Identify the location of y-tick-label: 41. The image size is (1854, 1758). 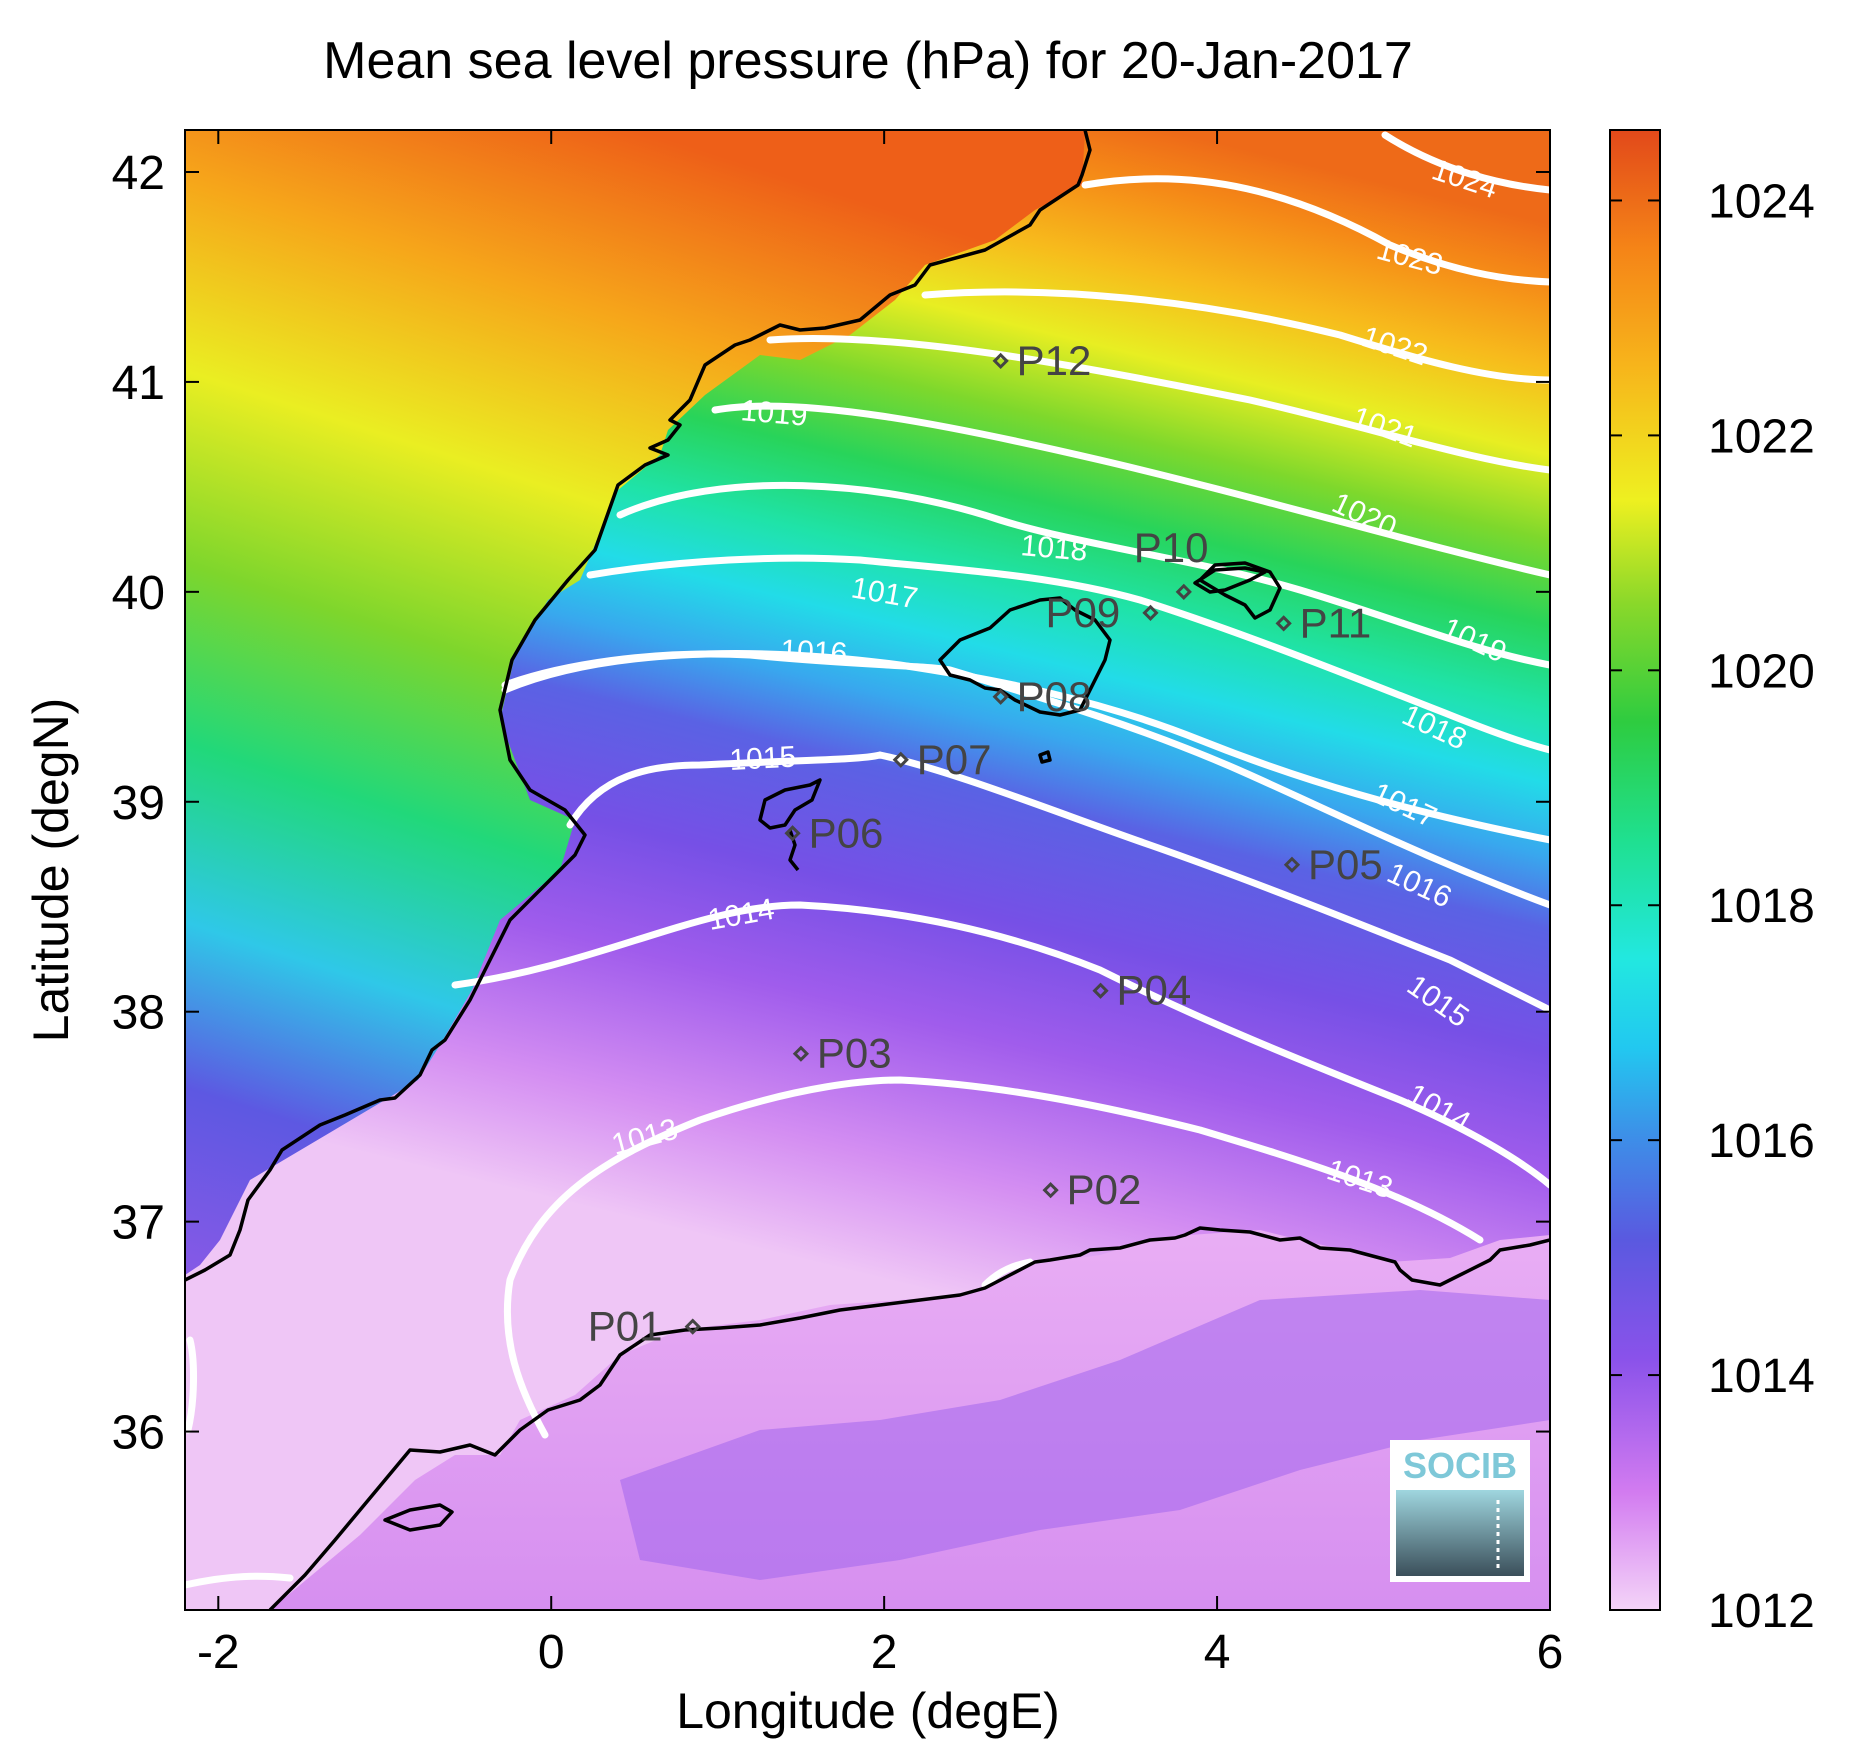
(138, 383).